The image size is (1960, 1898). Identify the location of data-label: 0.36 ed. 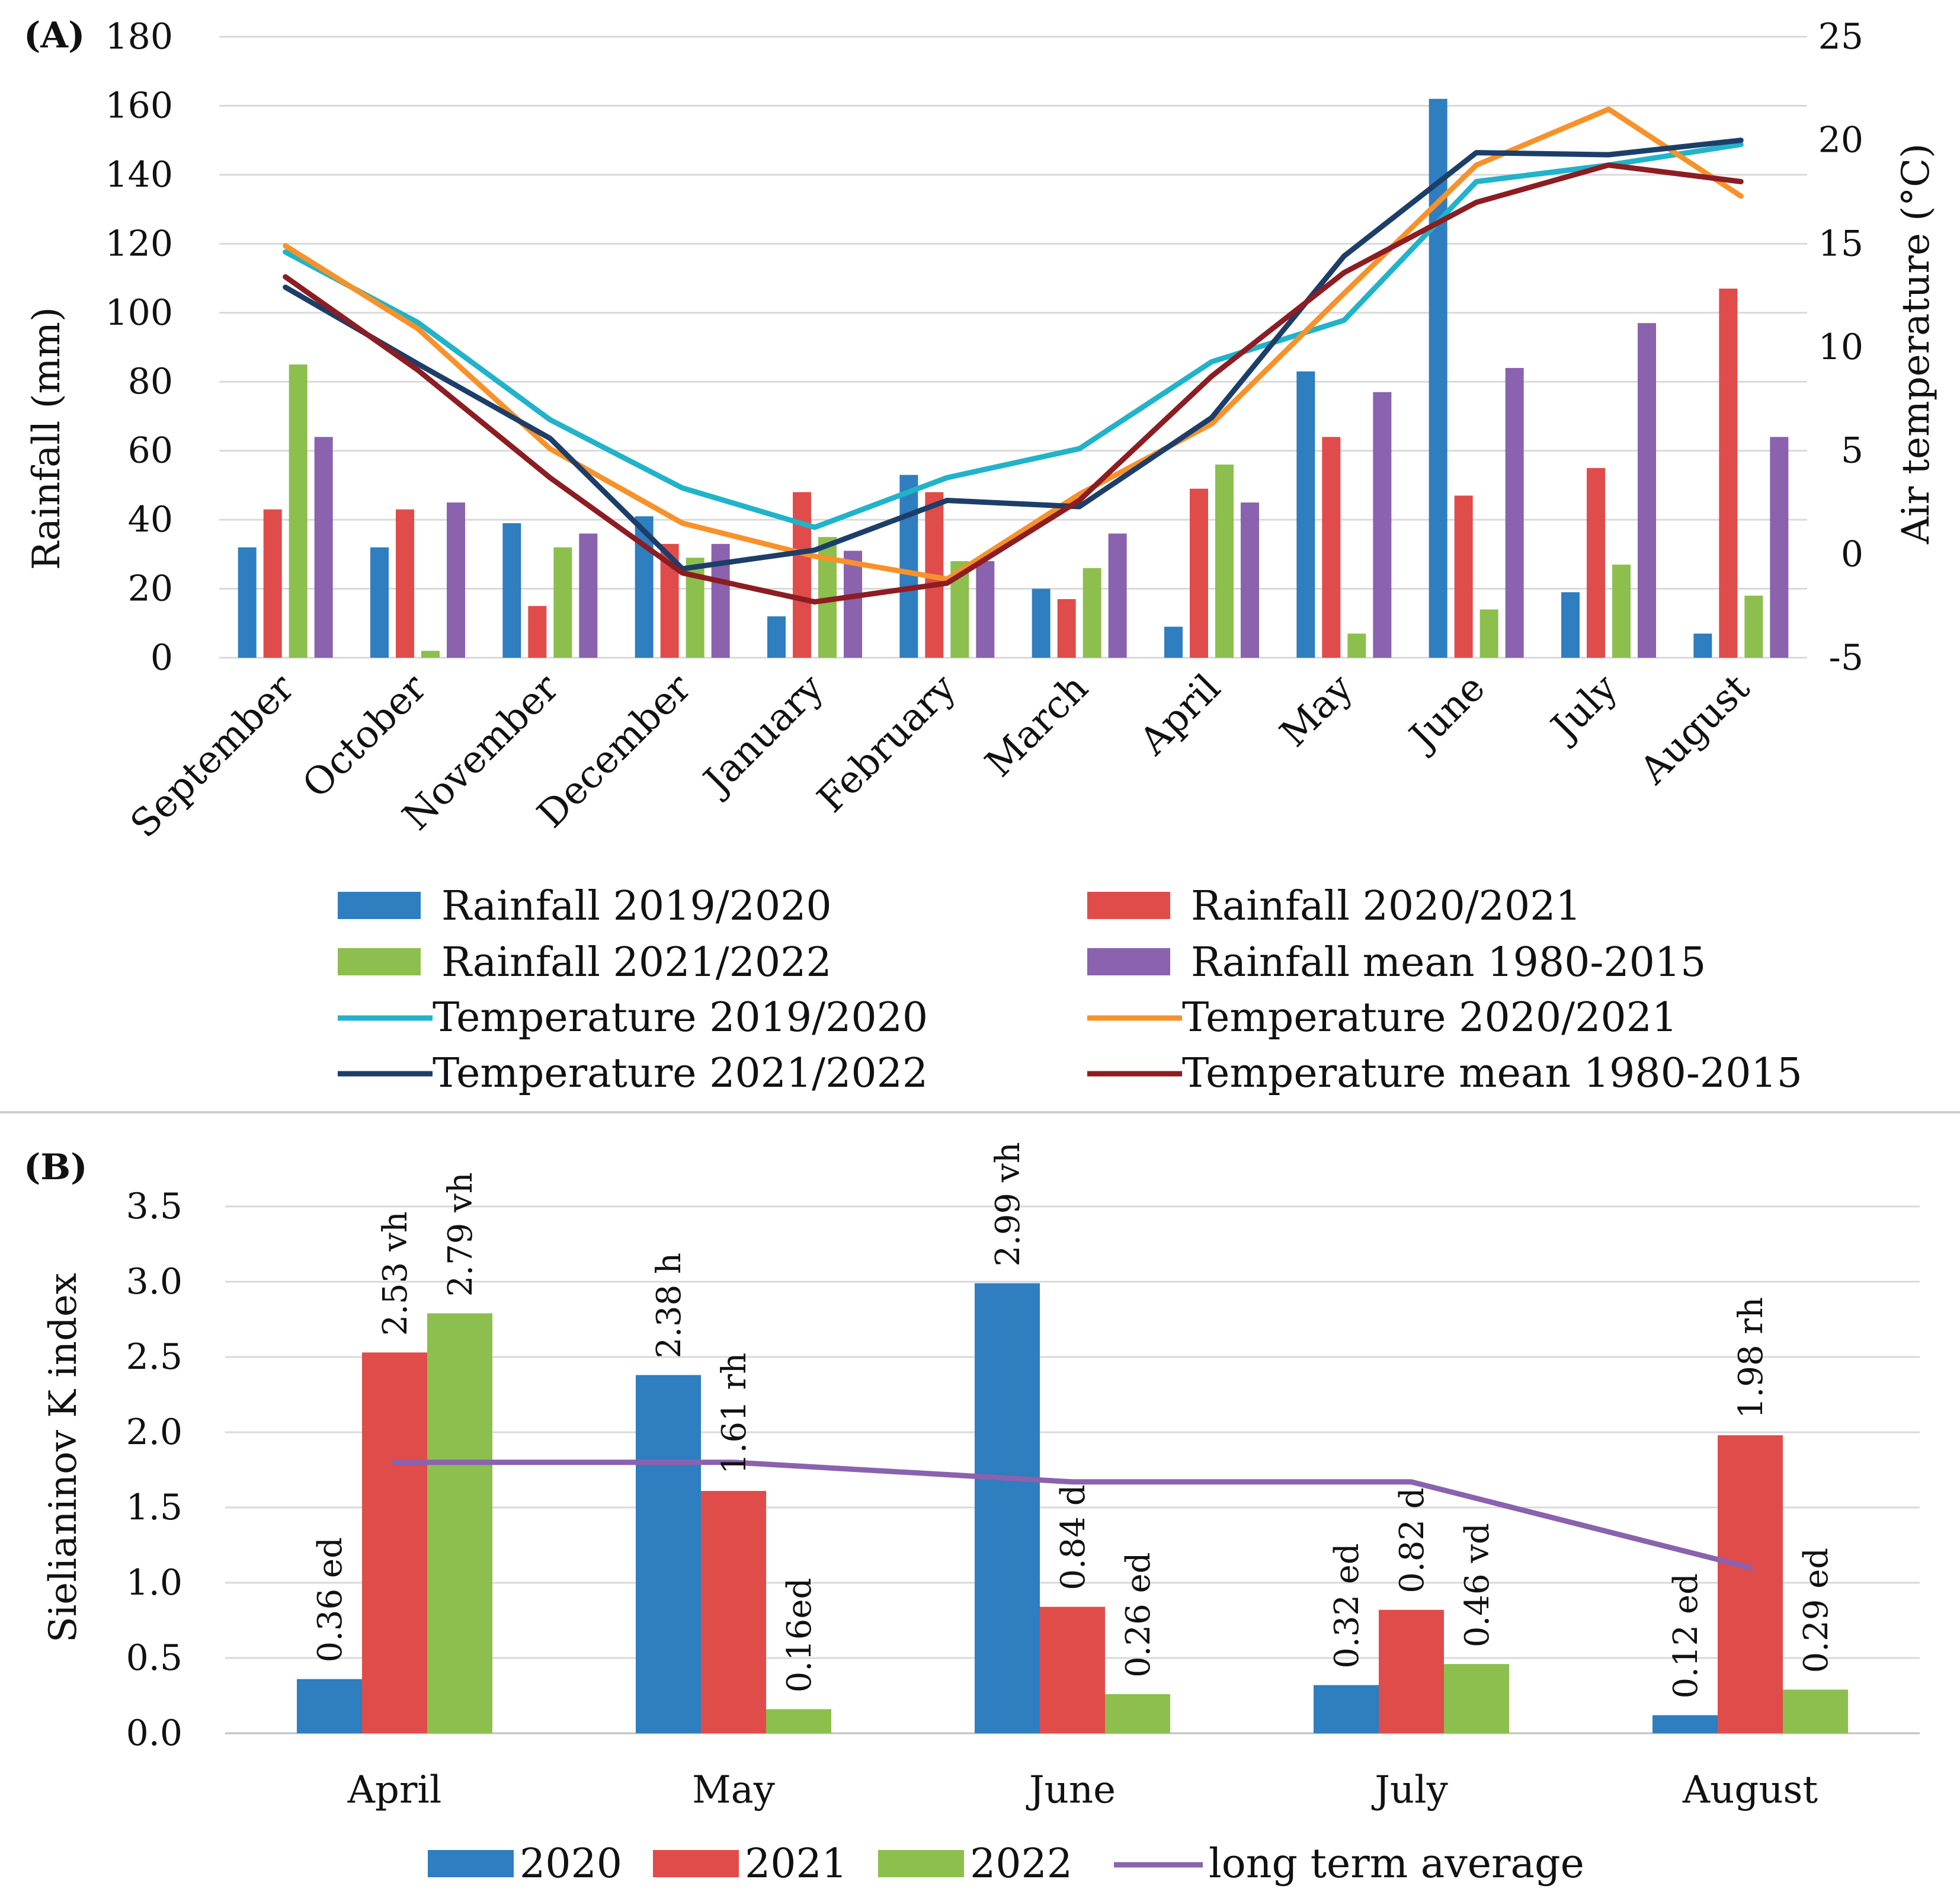
(330, 1599).